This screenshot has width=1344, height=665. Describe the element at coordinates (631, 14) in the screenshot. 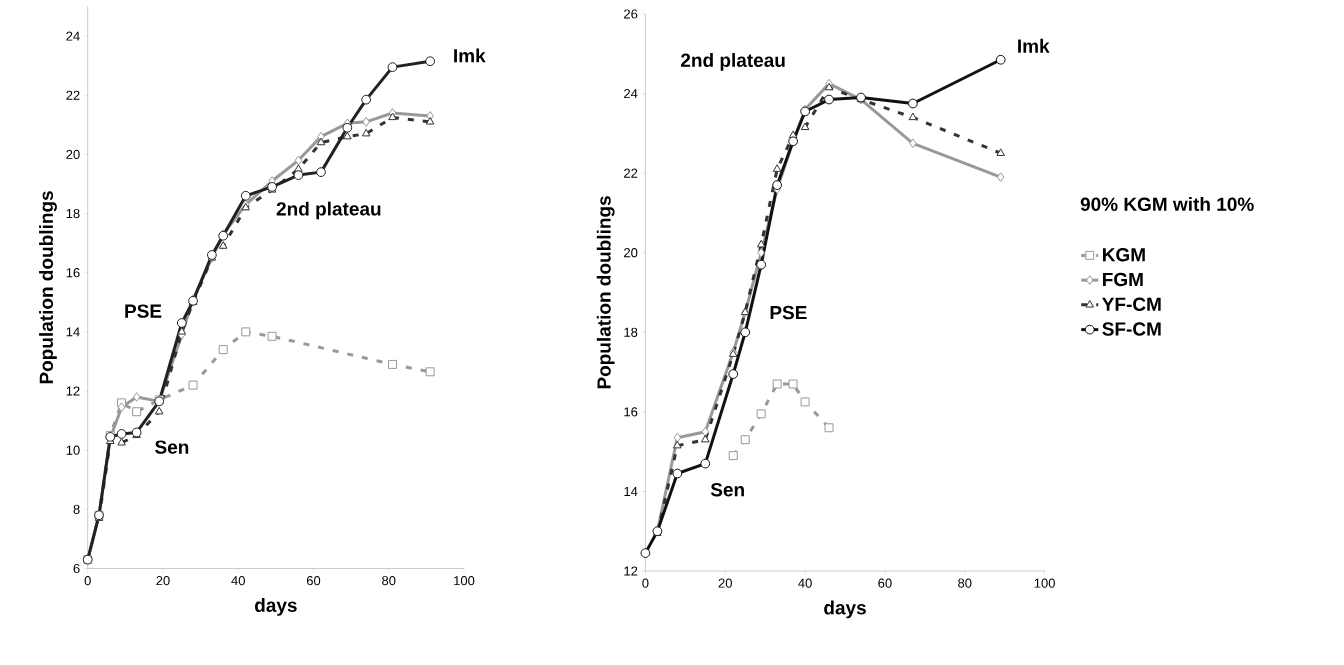

I see `y-tick-label: 26` at that location.